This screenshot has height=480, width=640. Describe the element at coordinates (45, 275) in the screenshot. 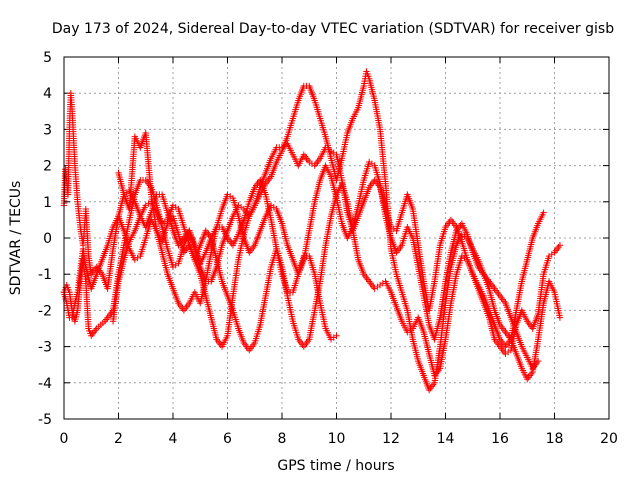

I see `y-tick-label: -1` at that location.